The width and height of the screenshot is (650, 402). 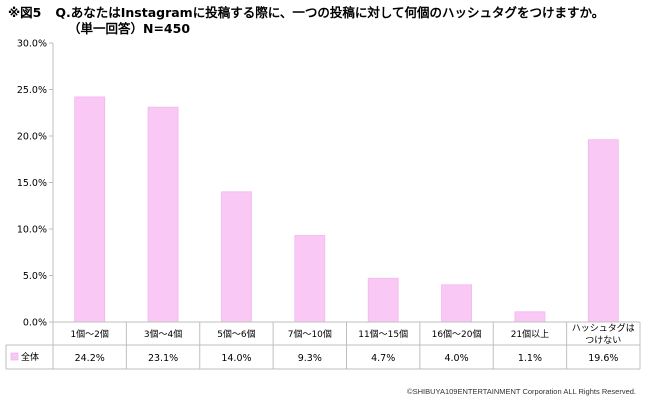 I want to click on x-tick-label: 11個～15個, so click(x=383, y=334).